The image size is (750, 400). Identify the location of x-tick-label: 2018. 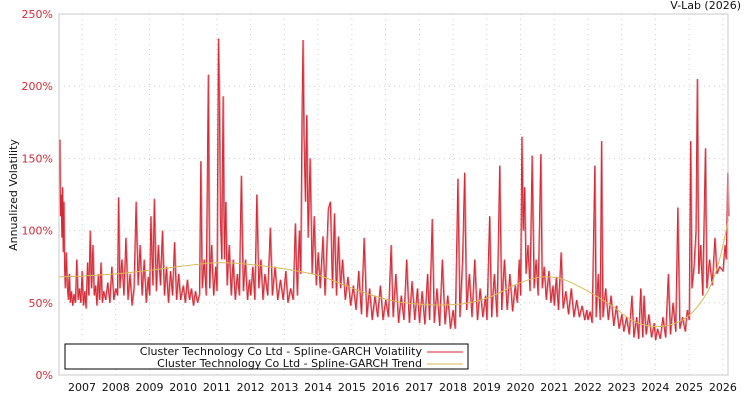
(453, 387).